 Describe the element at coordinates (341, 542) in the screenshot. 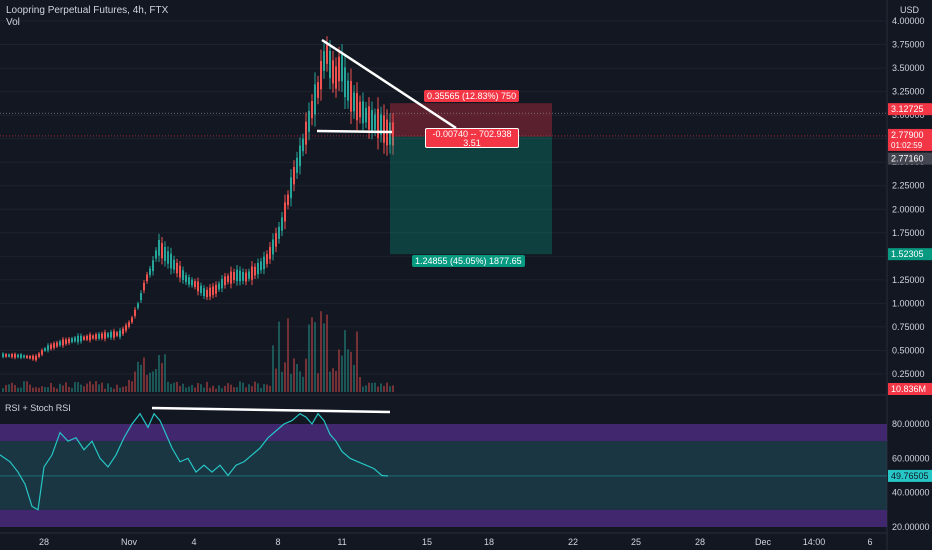

I see `time-tick-label: 11` at that location.